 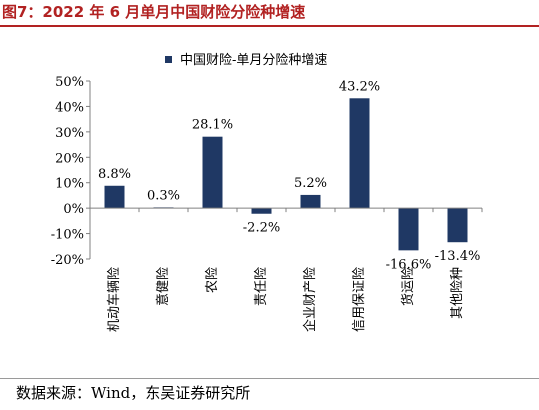 I want to click on category-label: 农险, so click(x=212, y=280).